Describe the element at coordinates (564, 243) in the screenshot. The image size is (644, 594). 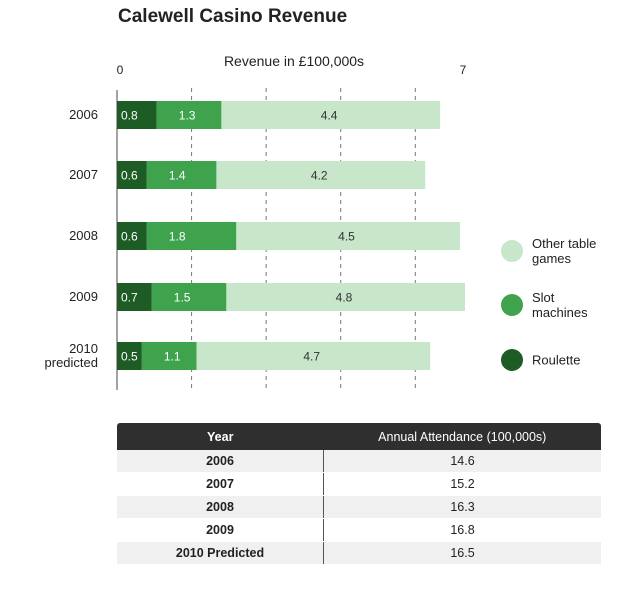
I see `legend-label: Other table` at that location.